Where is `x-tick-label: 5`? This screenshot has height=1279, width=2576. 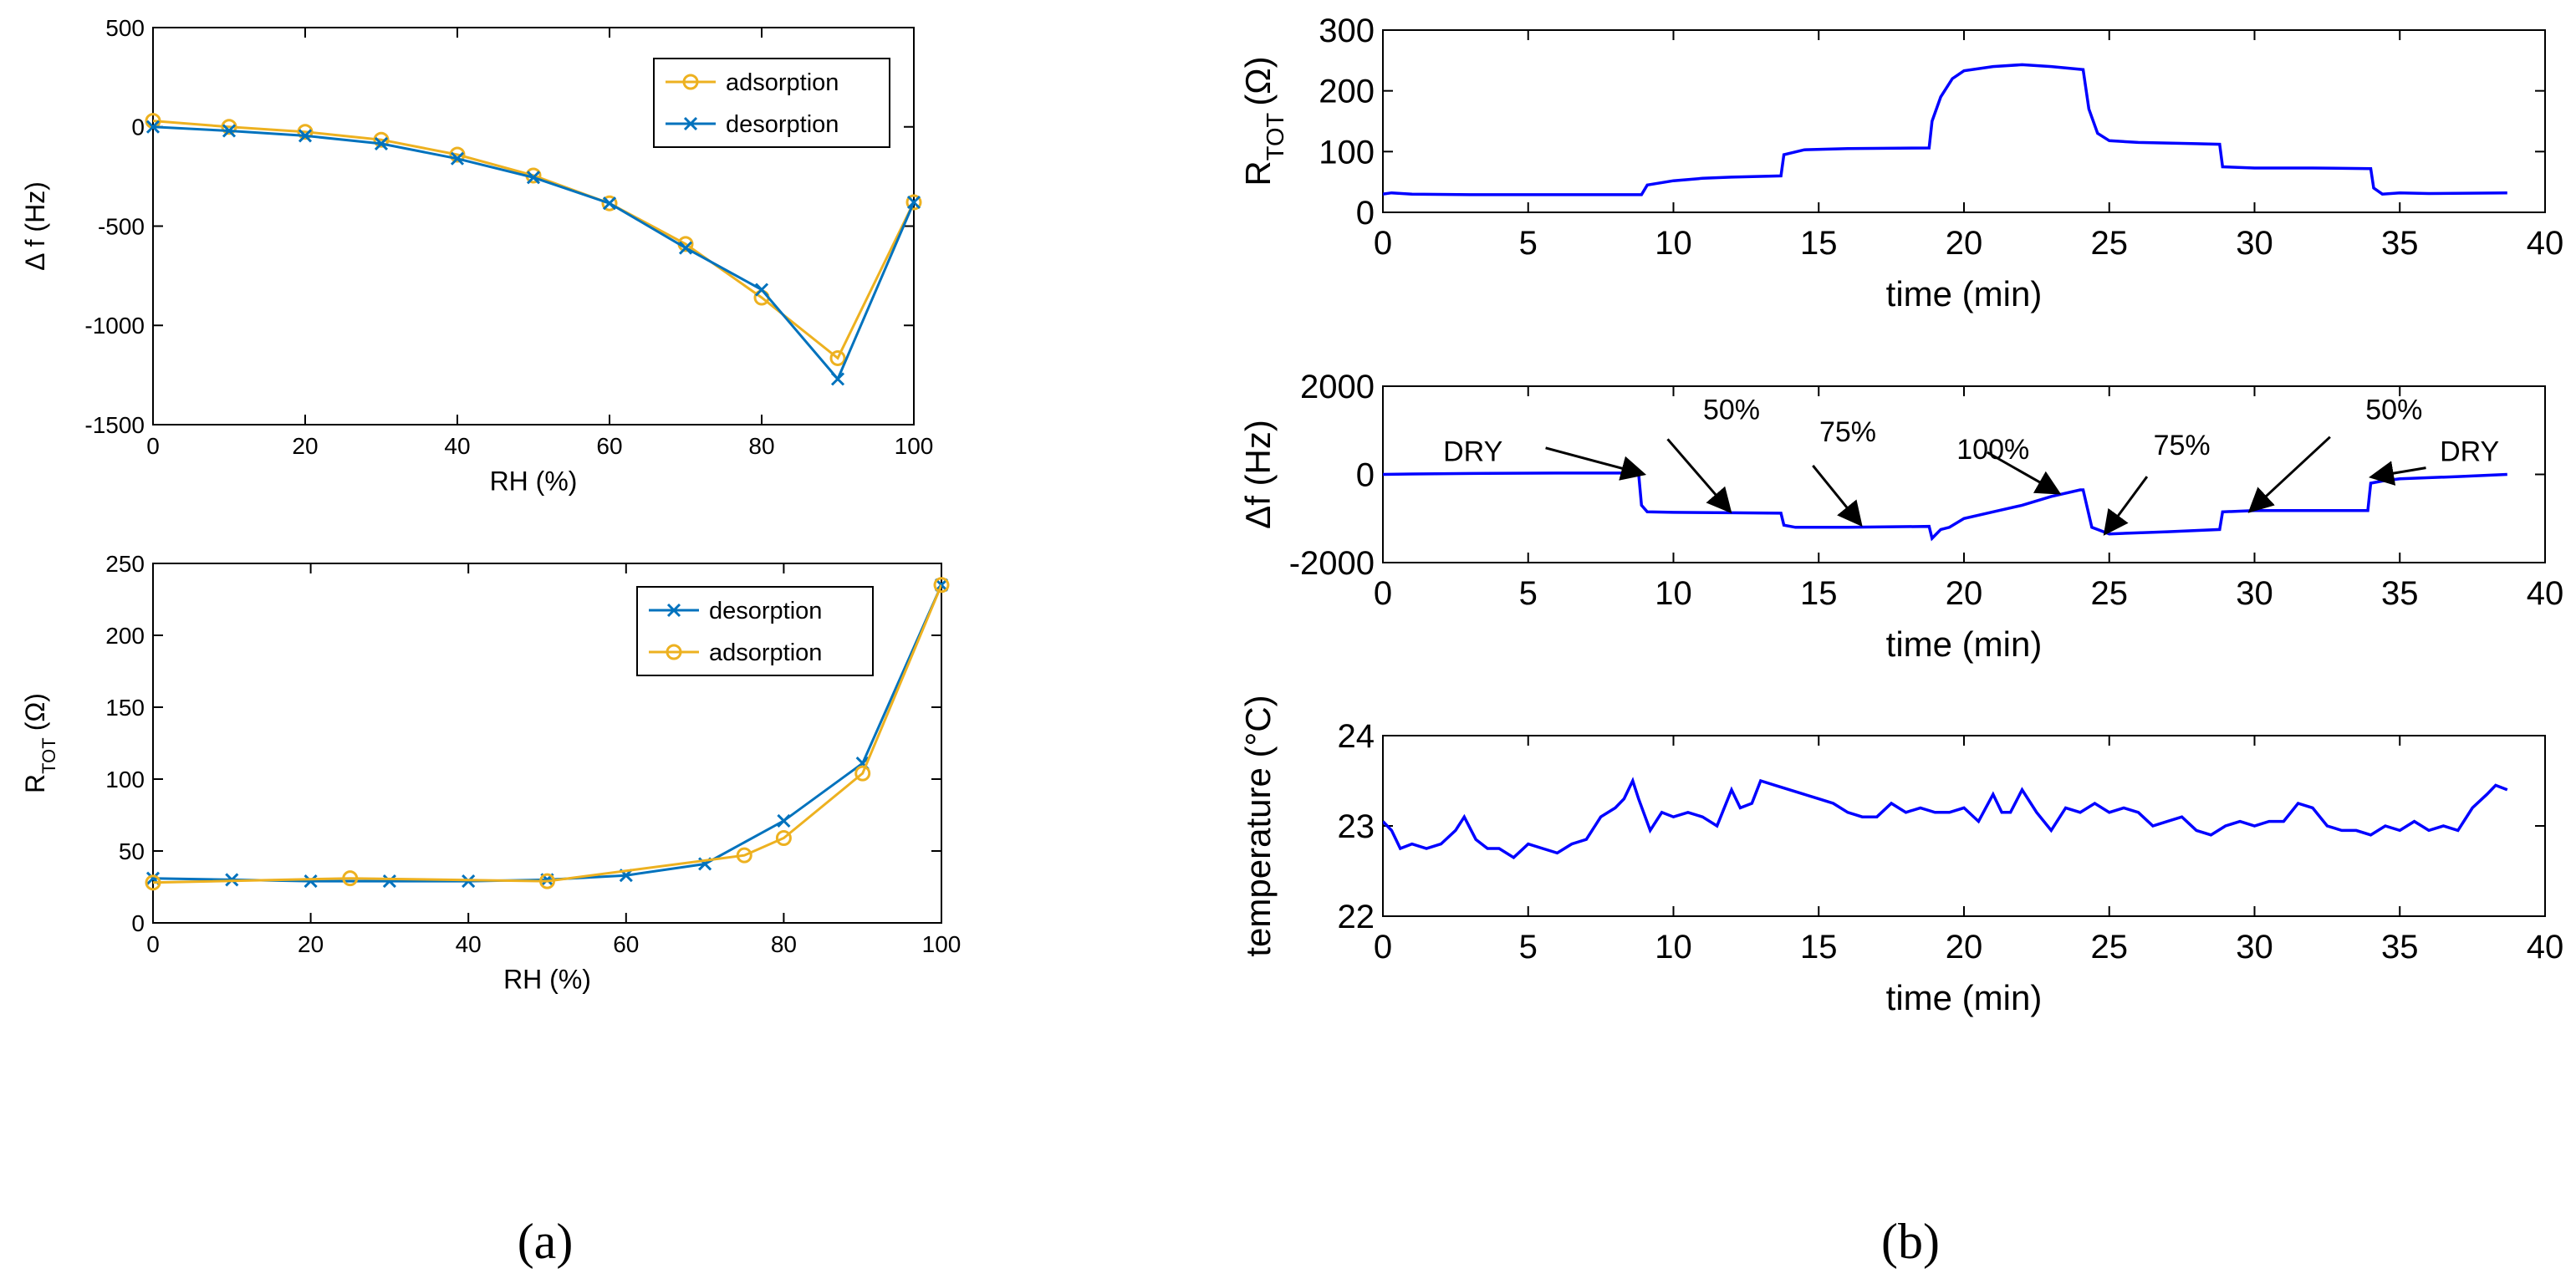 x-tick-label: 5 is located at coordinates (1528, 947).